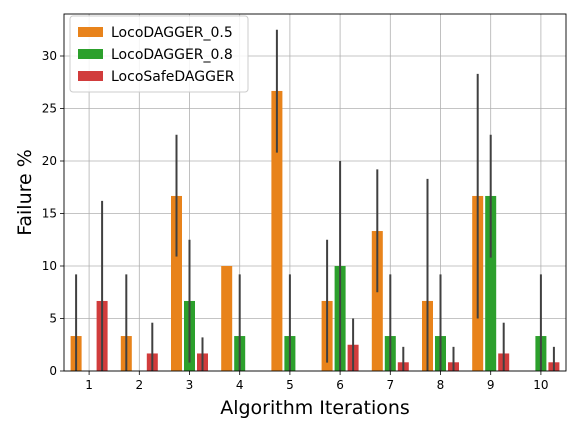  Describe the element at coordinates (173, 77) in the screenshot. I see `legend-label: LocoSafeDAGGER` at that location.